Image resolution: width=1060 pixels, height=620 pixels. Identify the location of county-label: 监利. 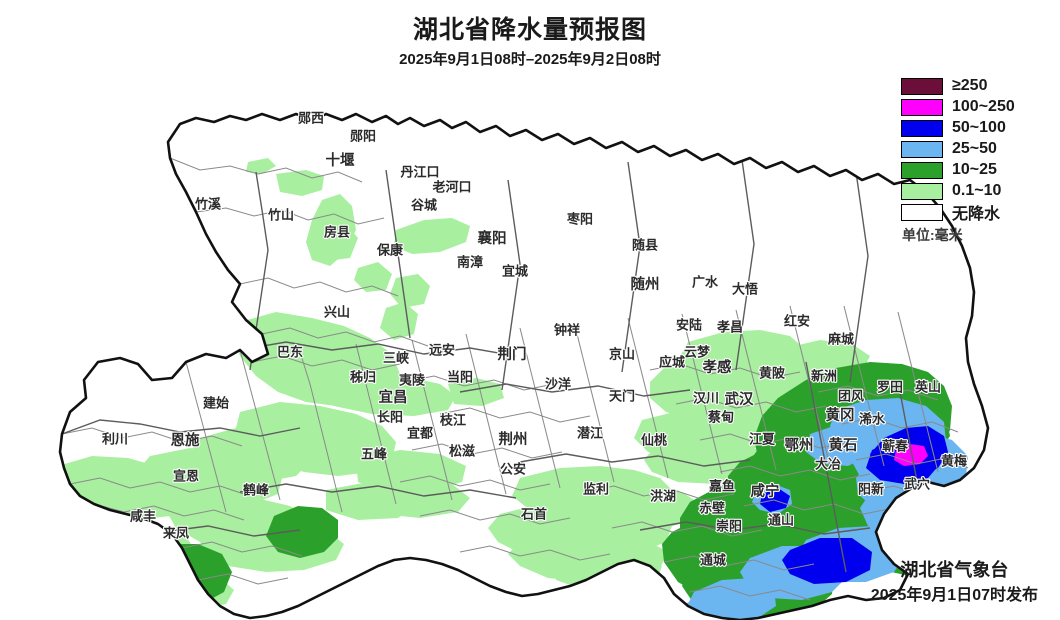
(596, 488).